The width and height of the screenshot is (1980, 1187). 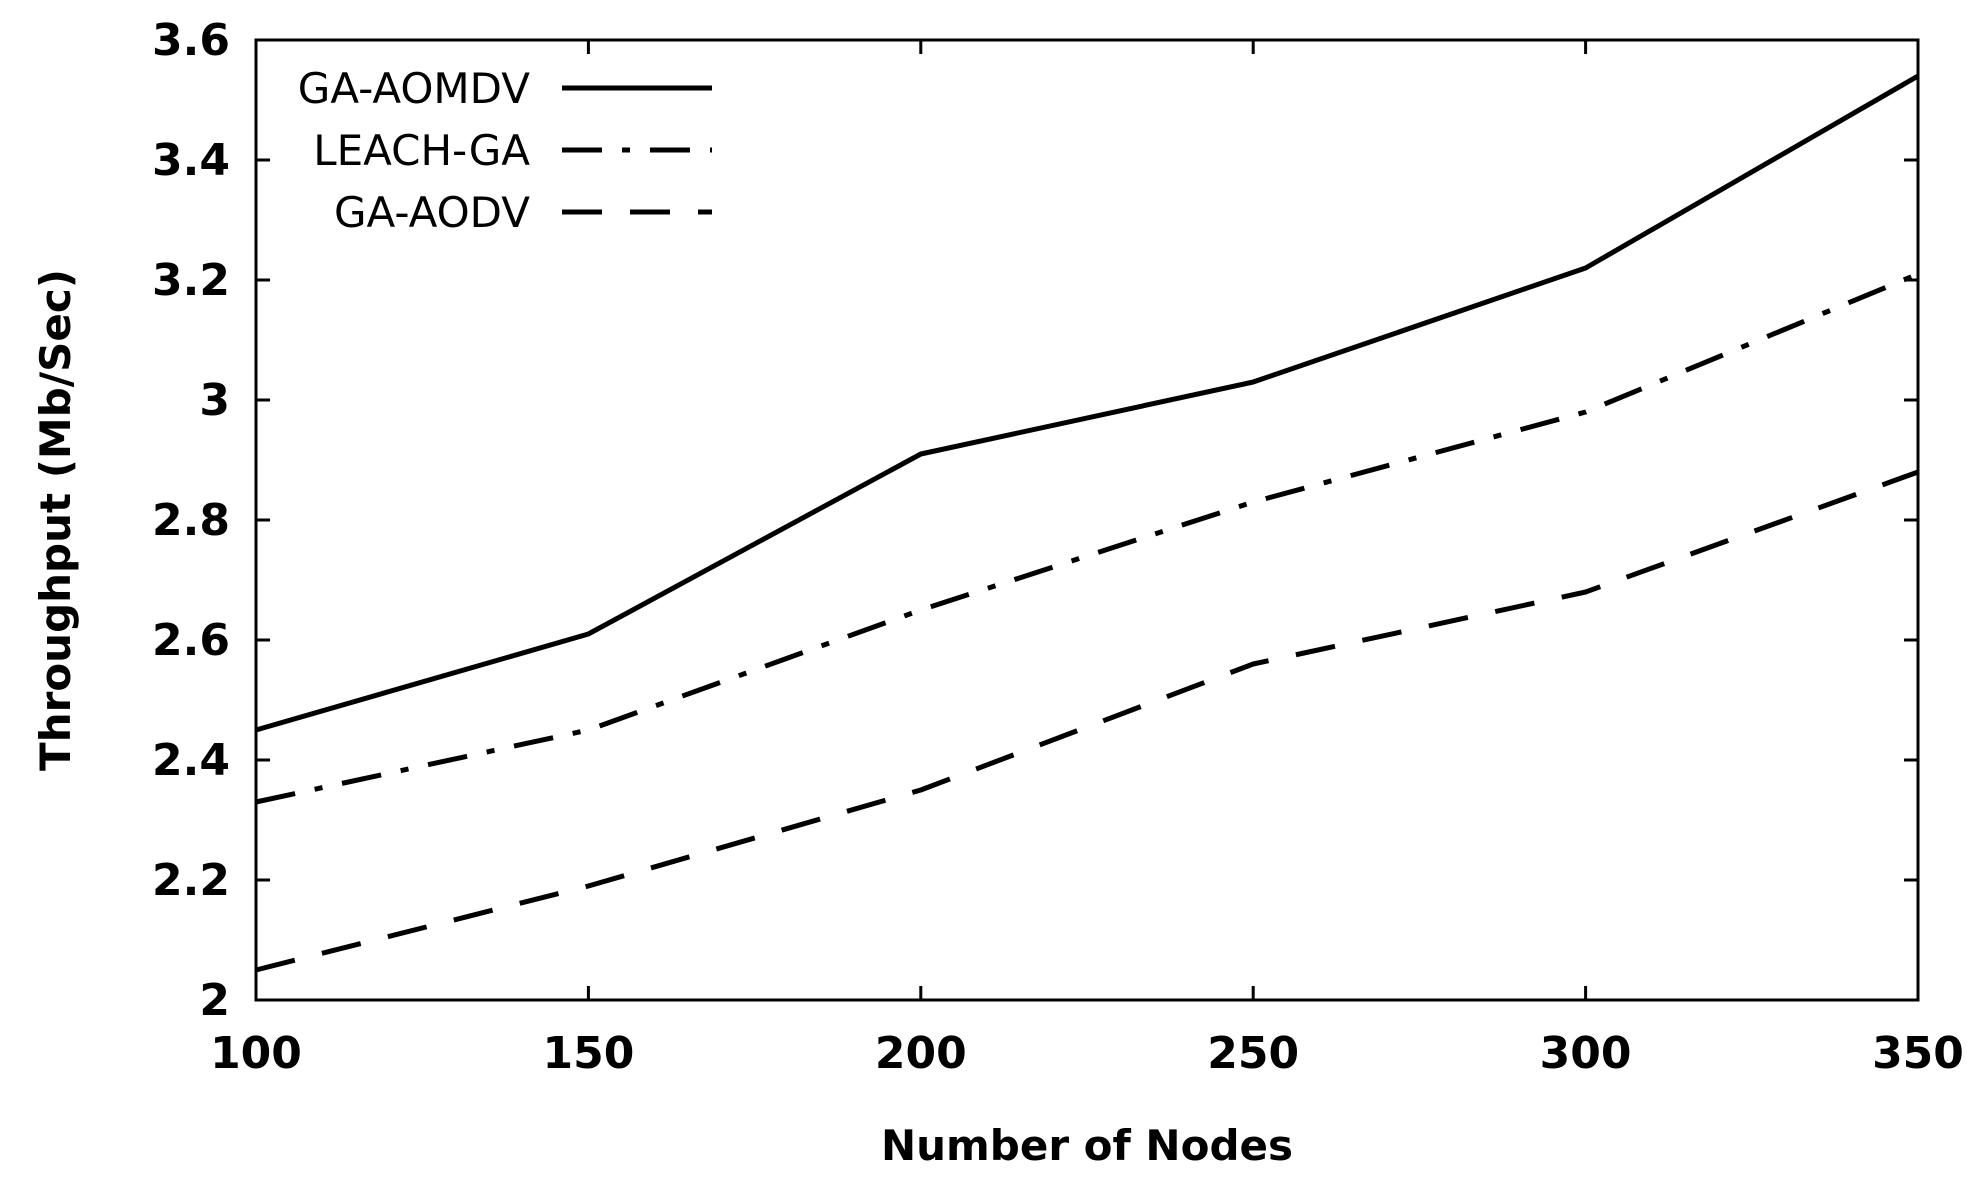 What do you see at coordinates (421, 150) in the screenshot?
I see `legend-label: LEACH-GA` at bounding box center [421, 150].